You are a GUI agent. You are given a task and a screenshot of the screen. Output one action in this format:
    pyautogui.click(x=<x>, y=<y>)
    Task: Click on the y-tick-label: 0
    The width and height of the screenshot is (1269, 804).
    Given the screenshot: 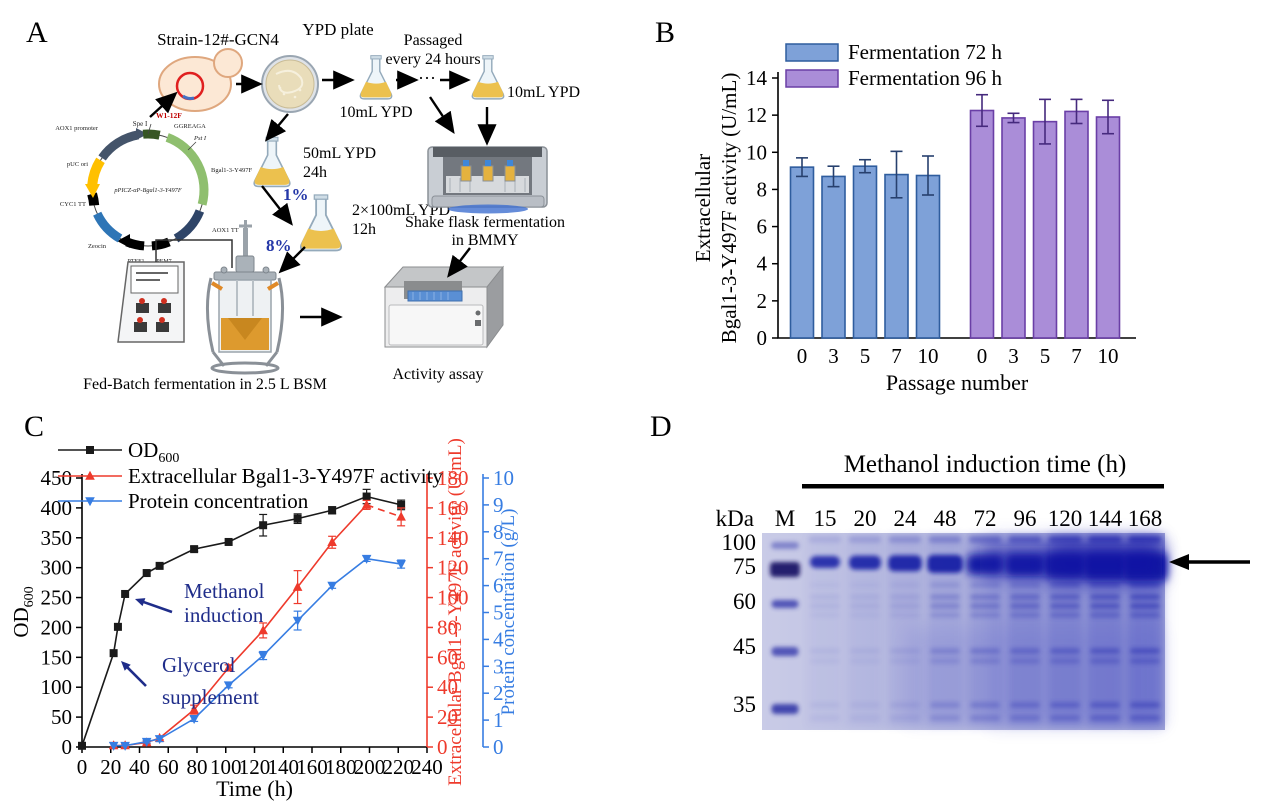 What is the action you would take?
    pyautogui.click(x=762, y=338)
    